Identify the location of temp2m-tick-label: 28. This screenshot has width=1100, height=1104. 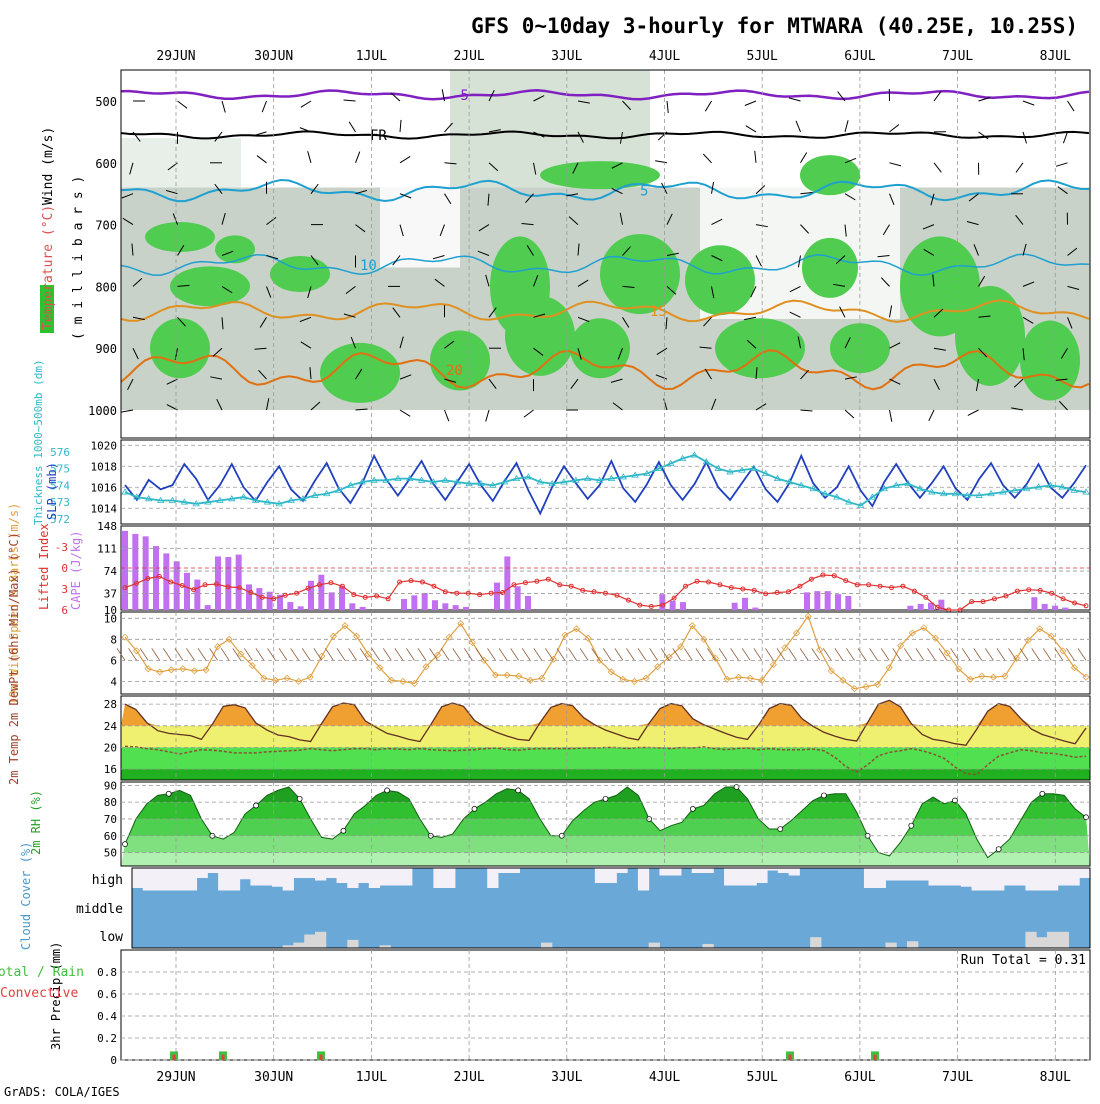
(110, 704).